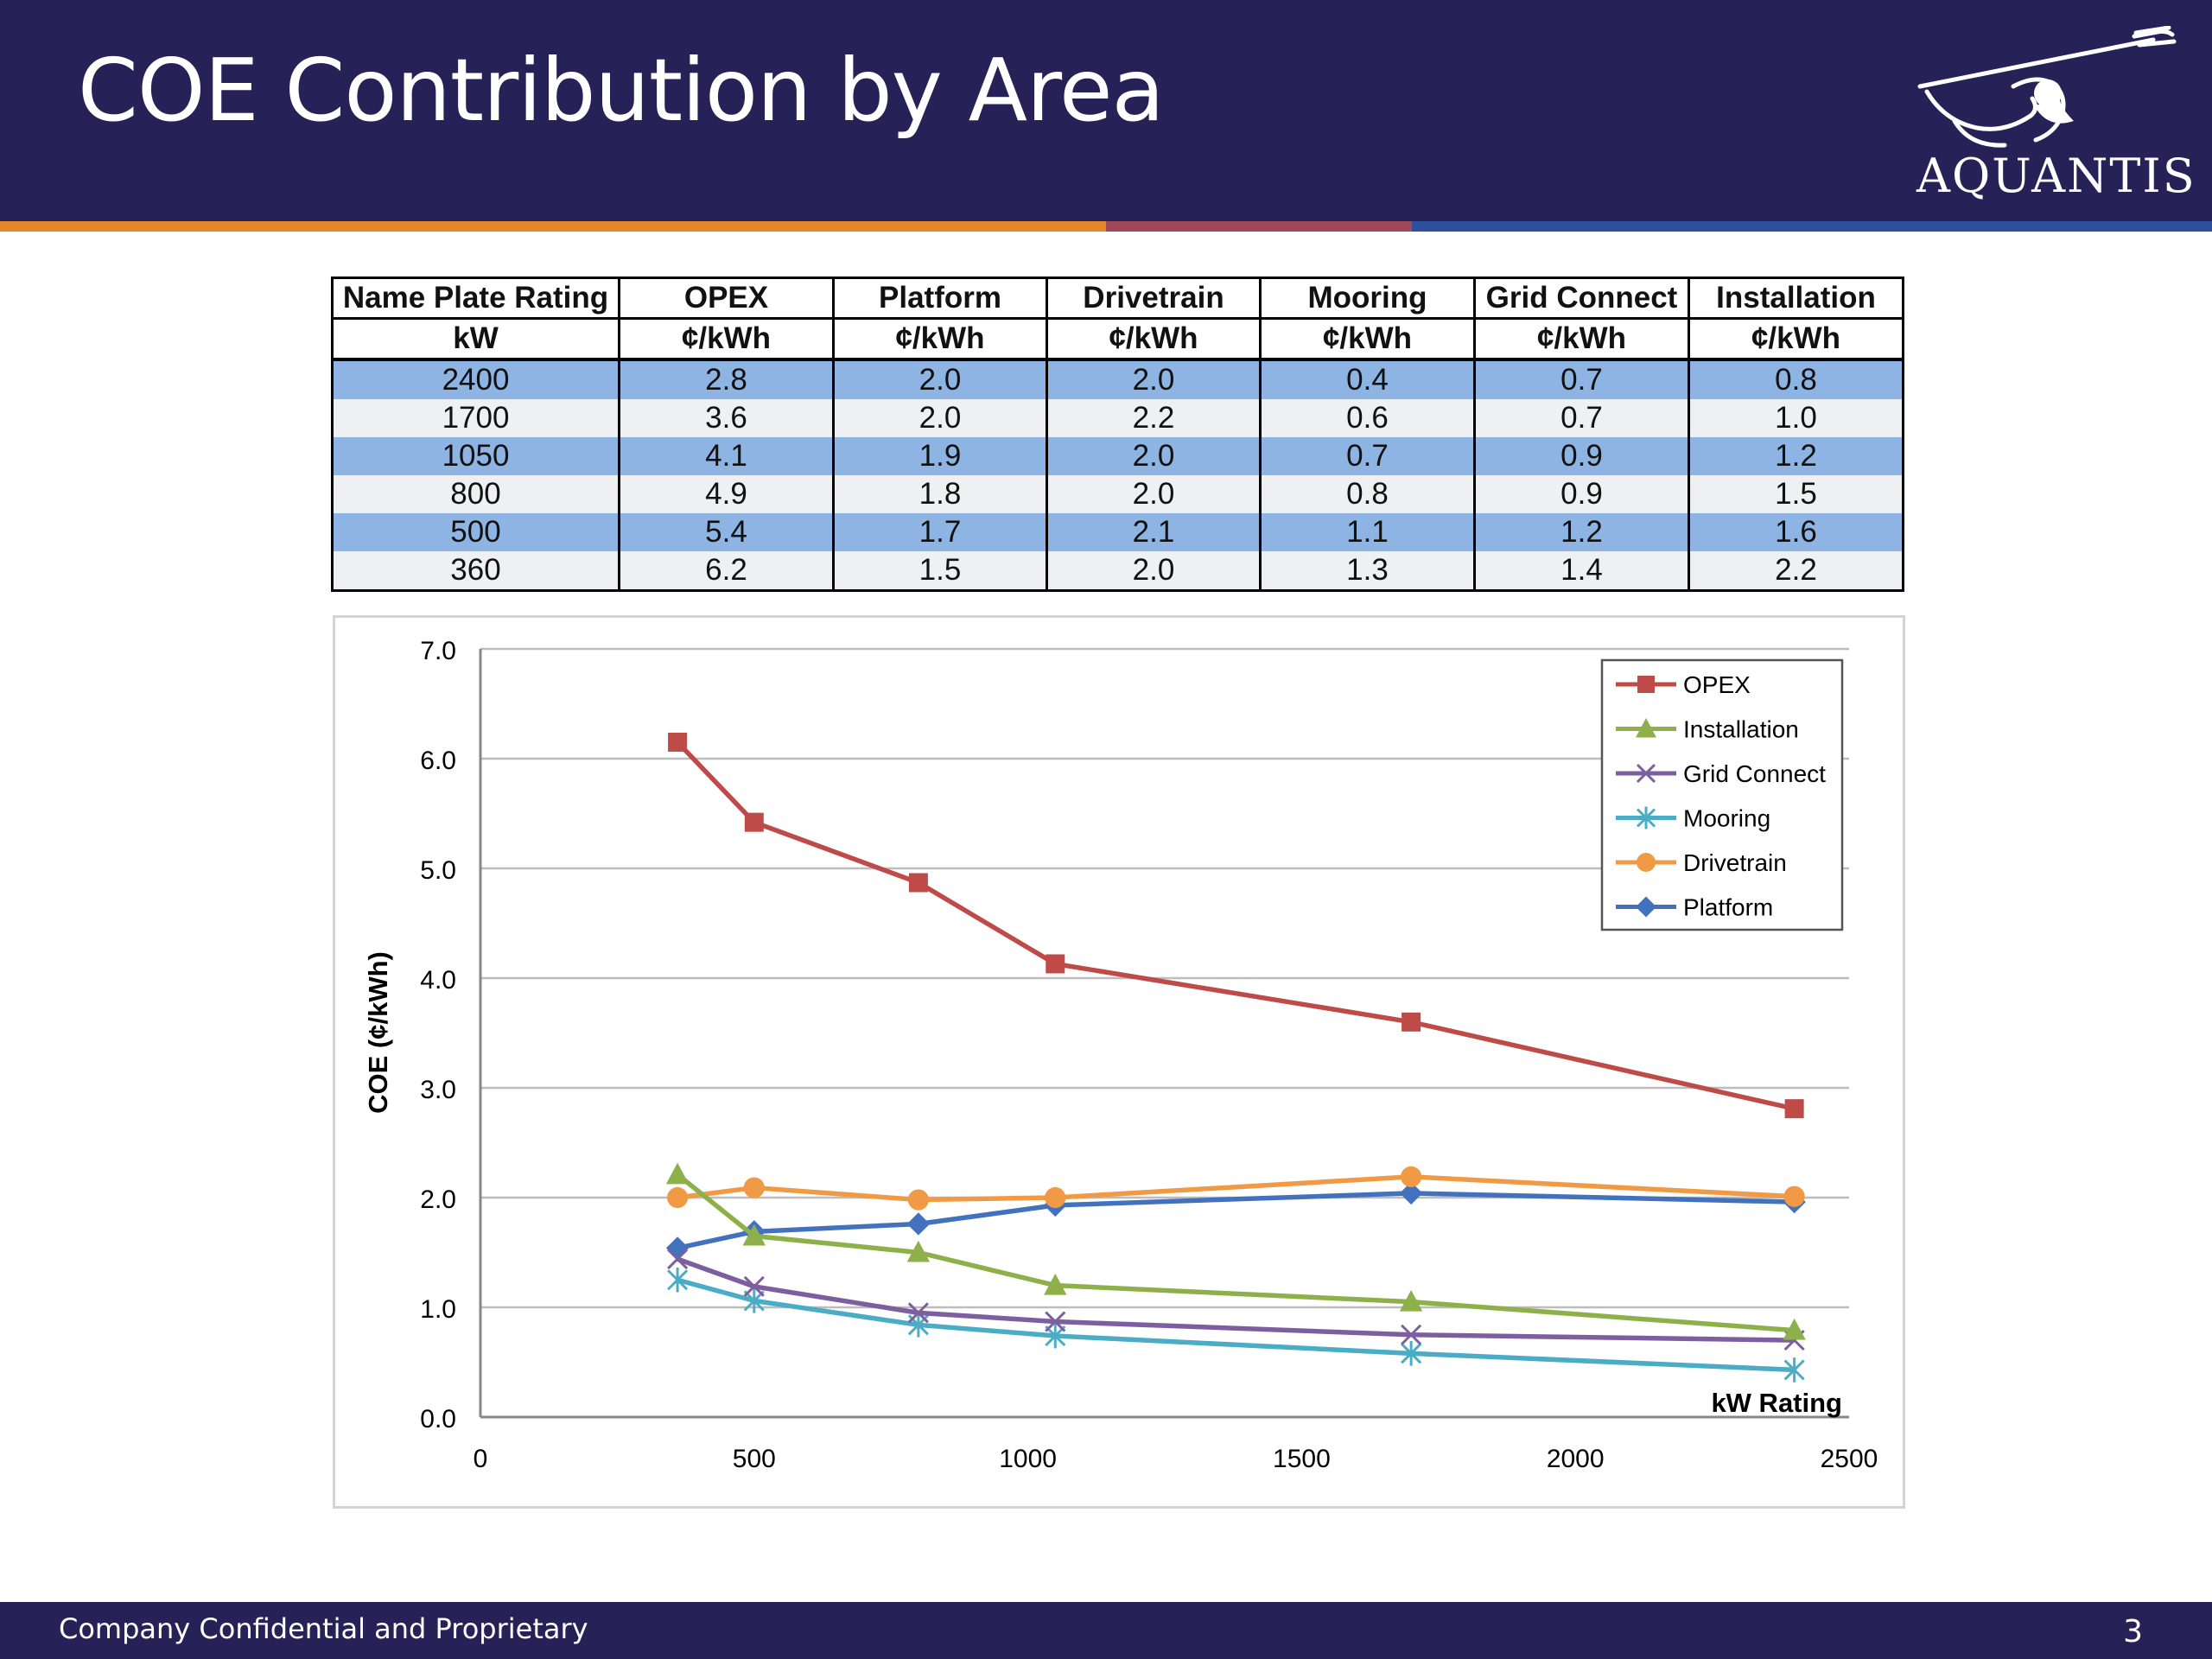  Describe the element at coordinates (1581, 571) in the screenshot. I see `table-cell: 1.4` at that location.